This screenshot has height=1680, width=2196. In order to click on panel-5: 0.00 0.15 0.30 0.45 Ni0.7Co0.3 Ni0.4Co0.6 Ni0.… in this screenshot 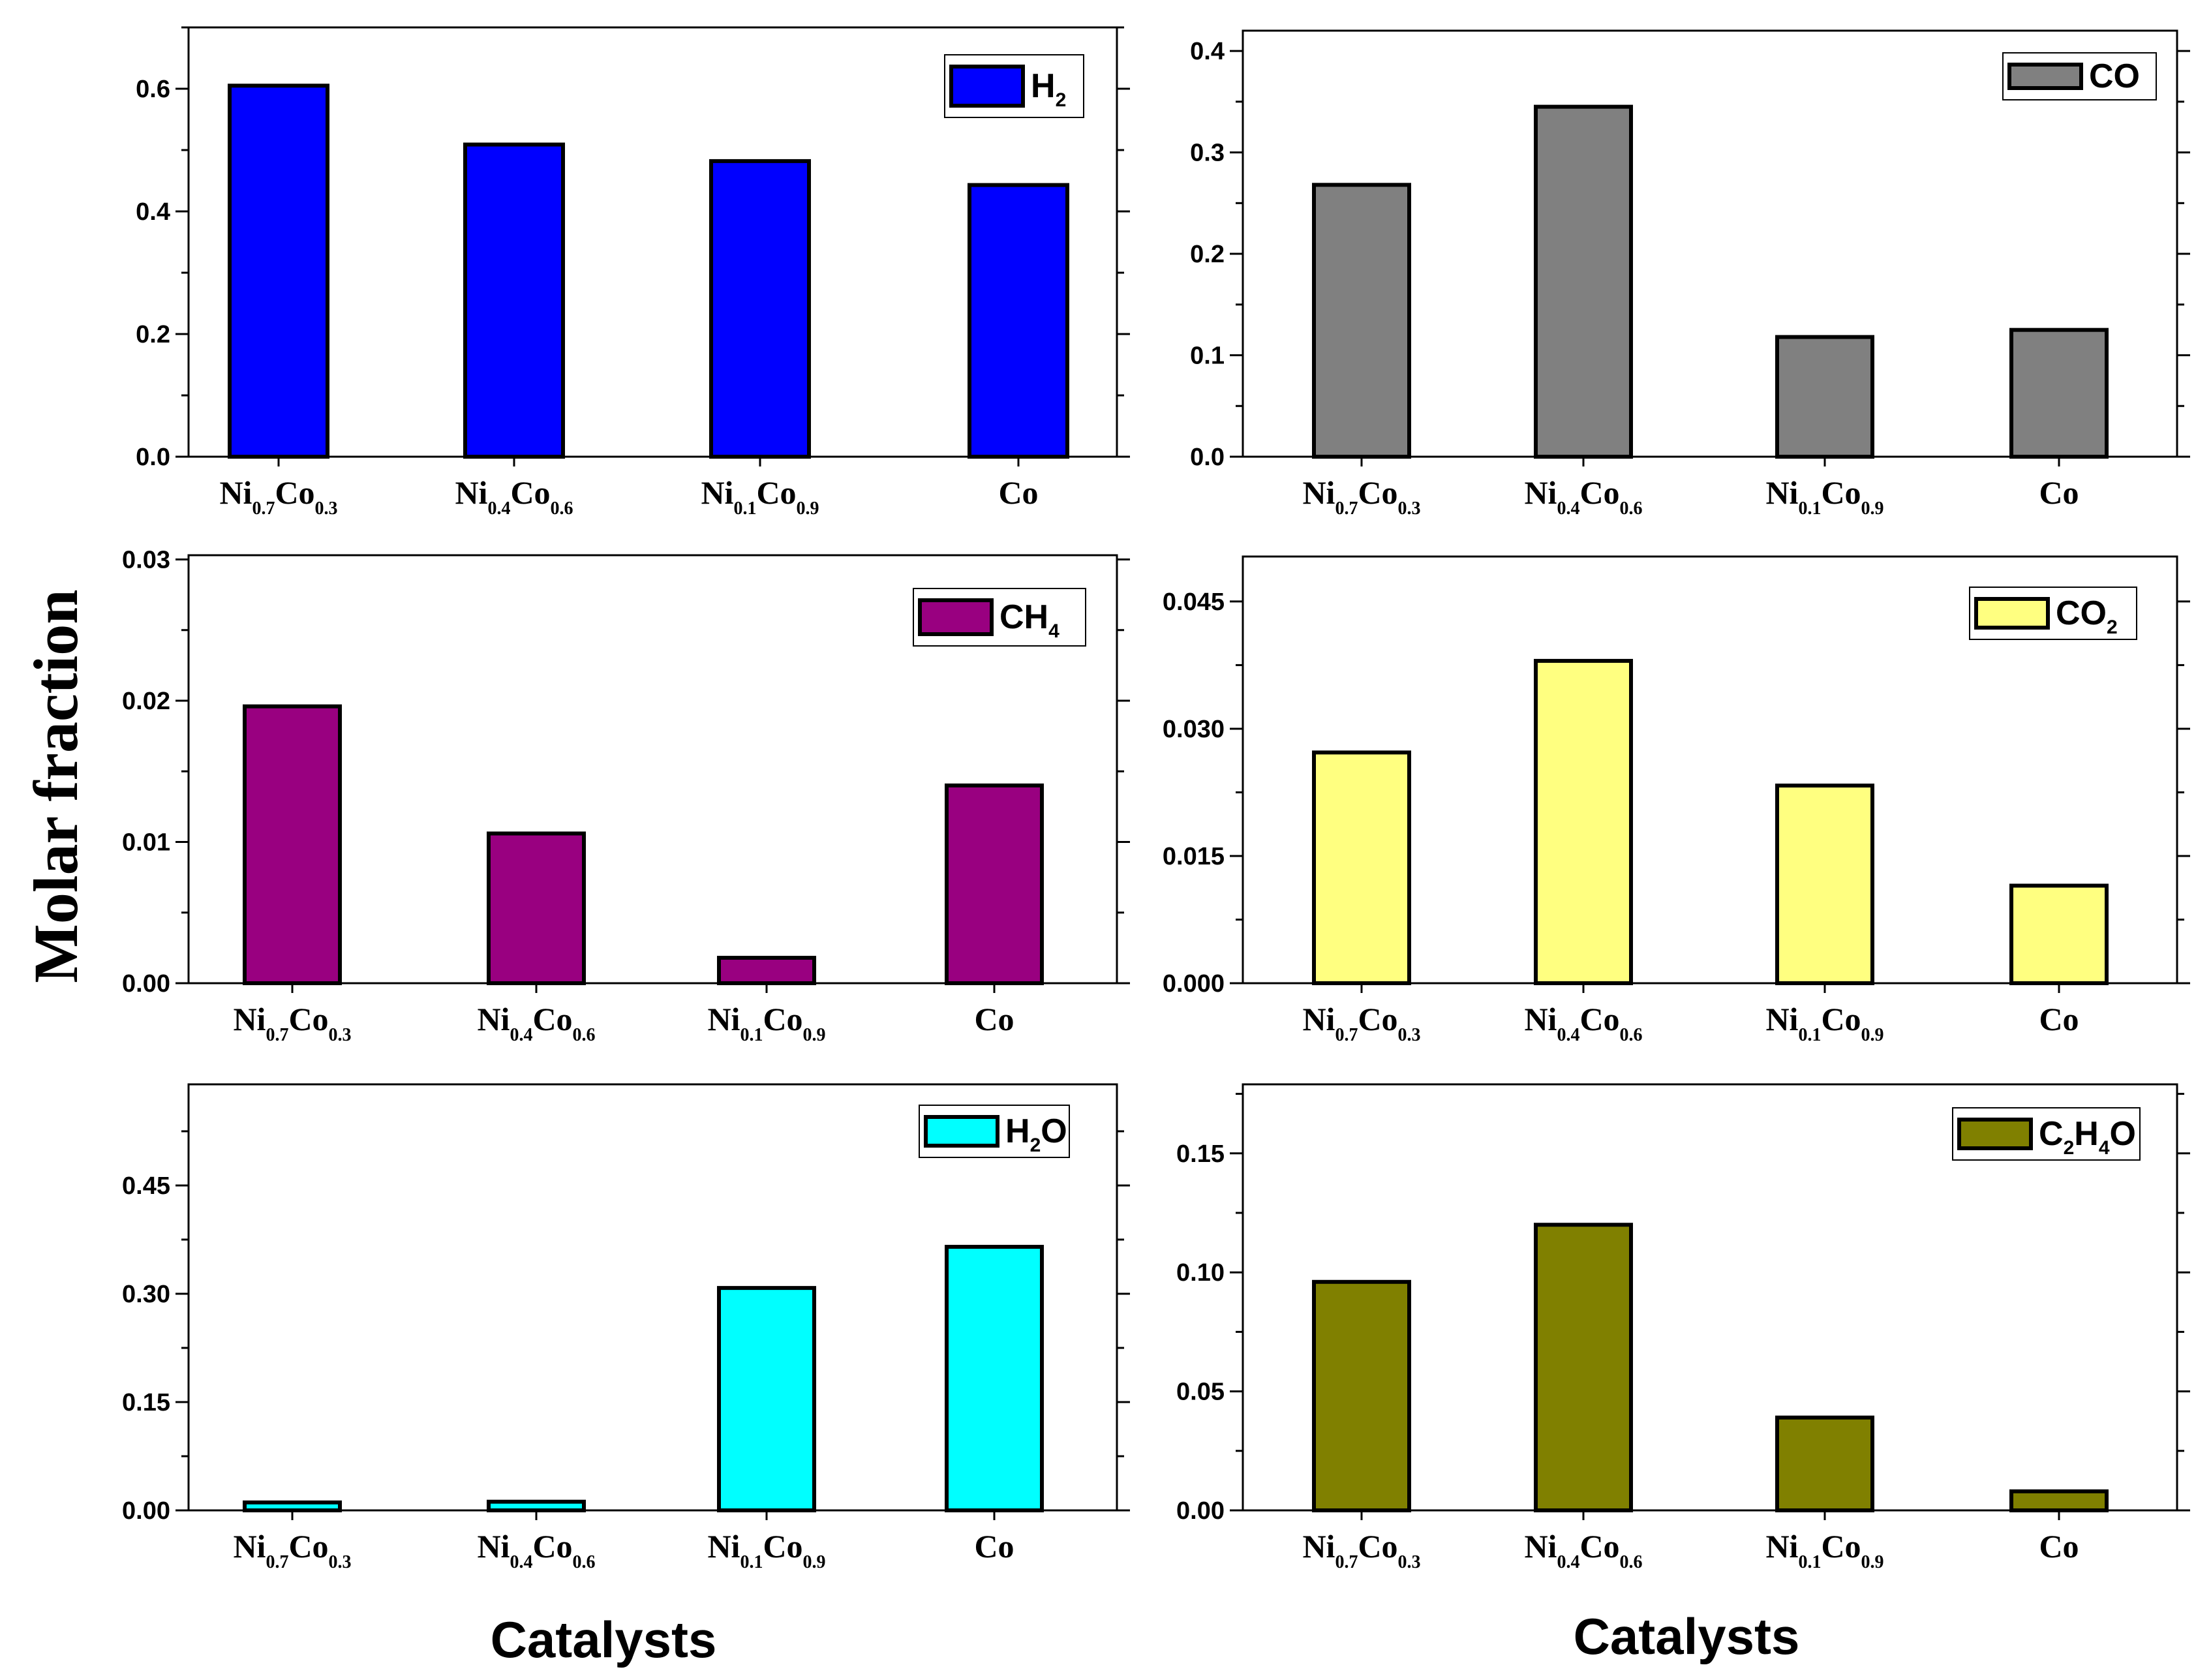, I will do `click(626, 1328)`.